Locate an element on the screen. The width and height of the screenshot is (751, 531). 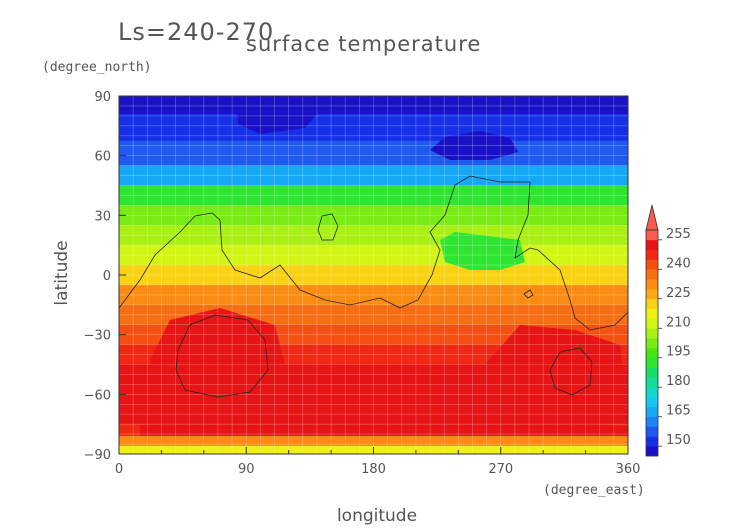
colorbar-tick-label: 150 is located at coordinates (678, 440).